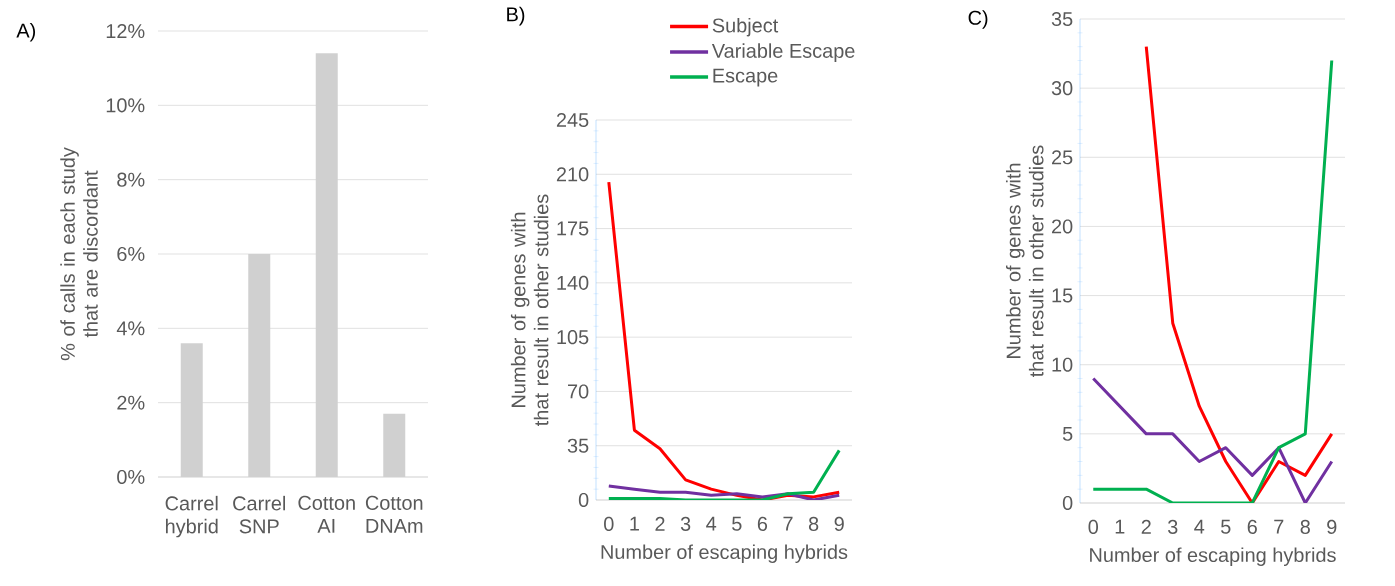  I want to click on y-tick-label: 175, so click(573, 228).